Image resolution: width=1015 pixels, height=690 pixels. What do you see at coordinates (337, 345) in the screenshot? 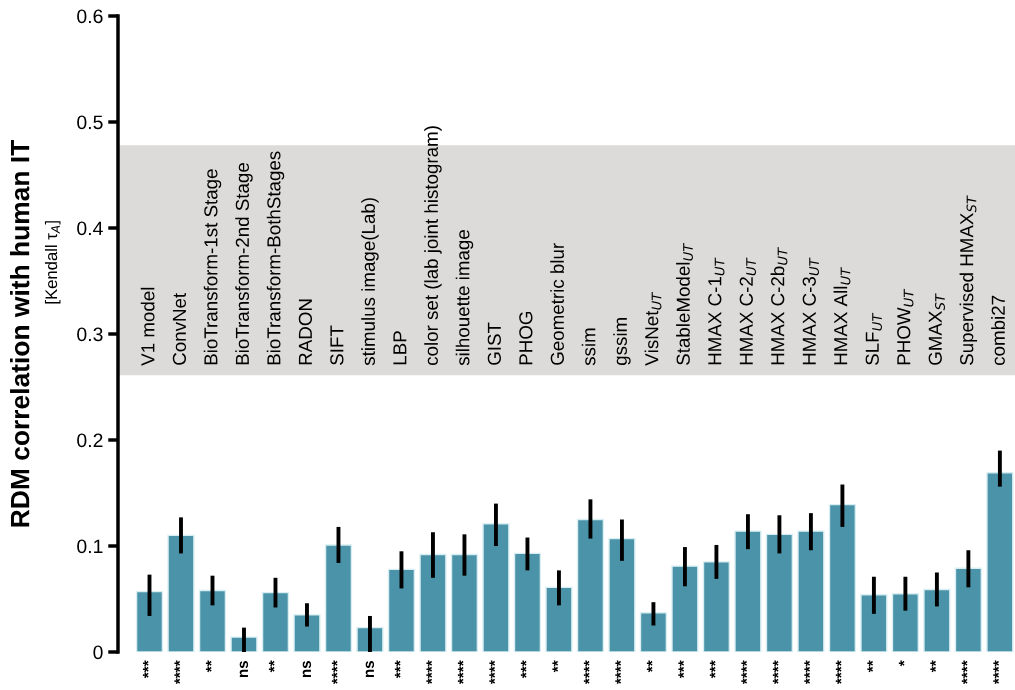
I see `x-tick-label: SIFT` at bounding box center [337, 345].